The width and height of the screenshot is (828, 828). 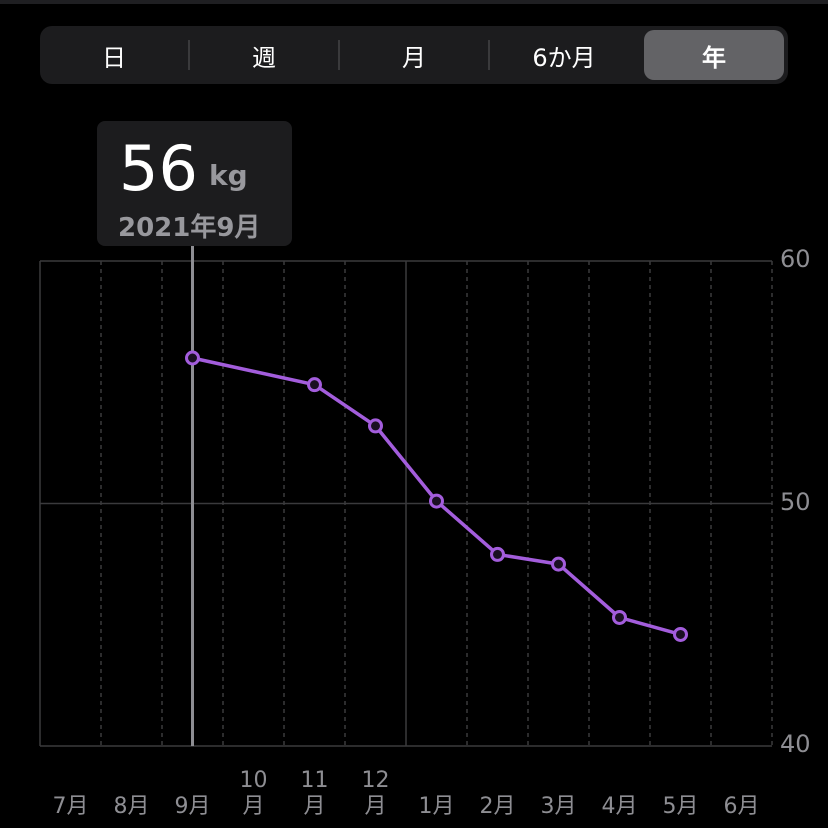 I want to click on segment-day: 日, so click(x=114, y=57).